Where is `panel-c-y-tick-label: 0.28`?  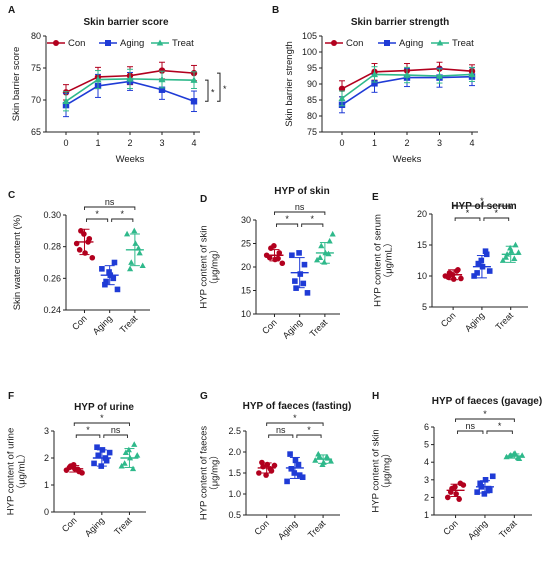
panel-c-y-tick-label: 0.28 is located at coordinates (52, 247).